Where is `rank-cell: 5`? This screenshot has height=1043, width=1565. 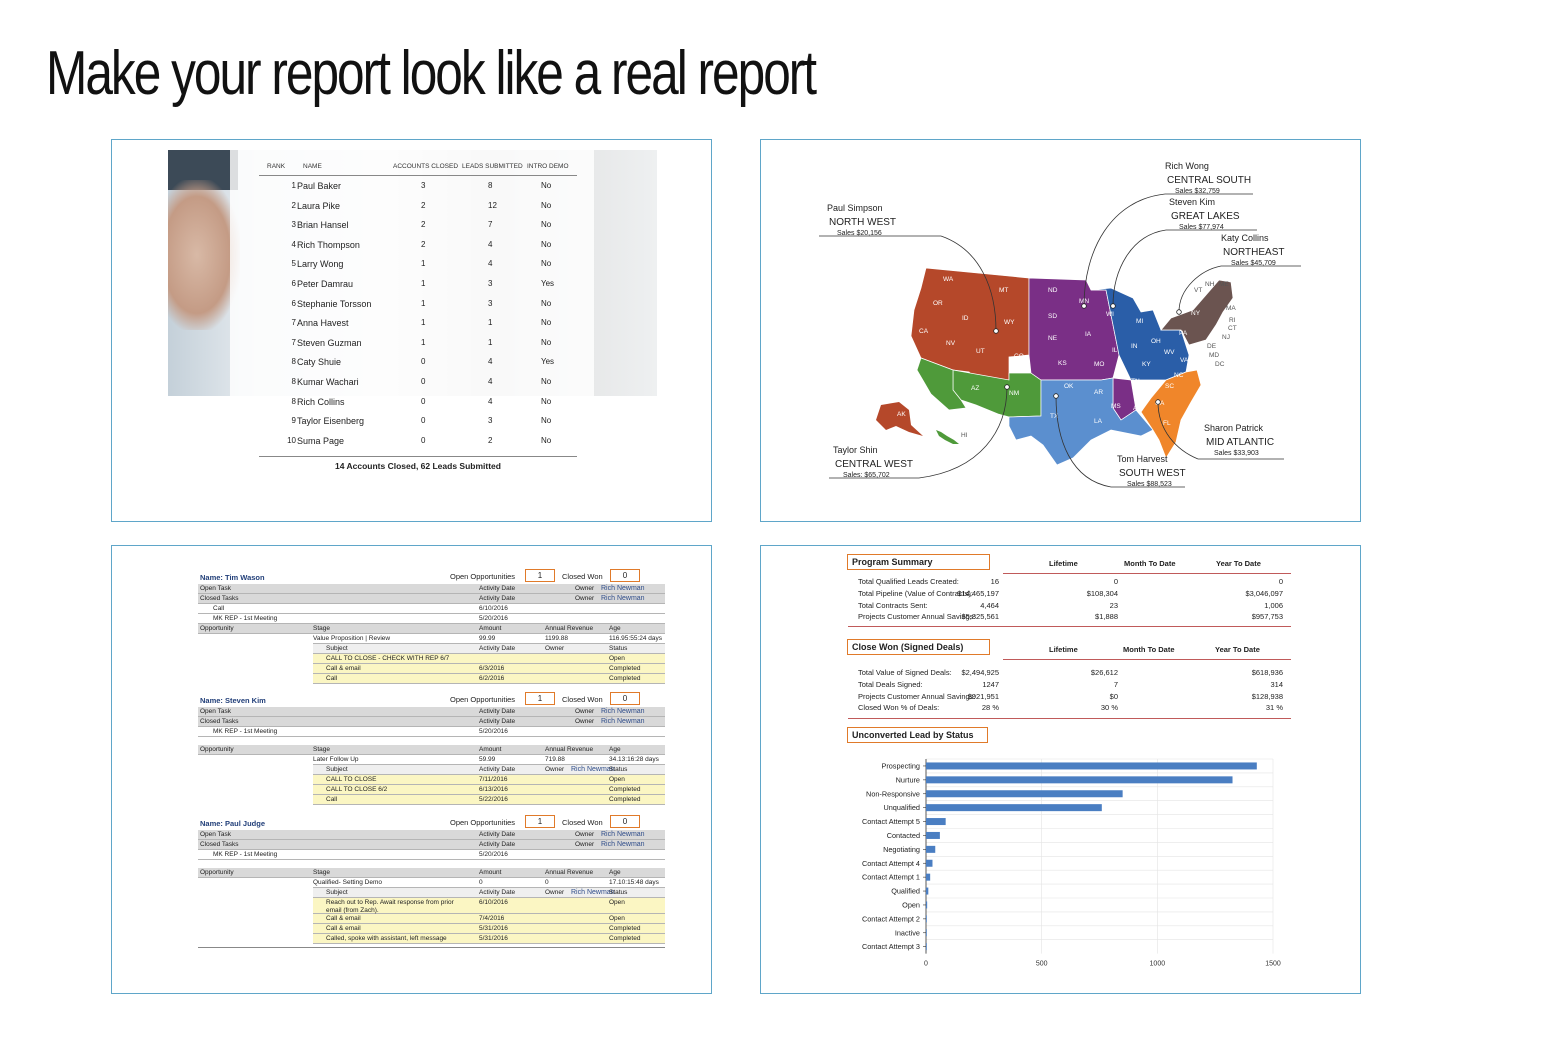 rank-cell: 5 is located at coordinates (293, 264).